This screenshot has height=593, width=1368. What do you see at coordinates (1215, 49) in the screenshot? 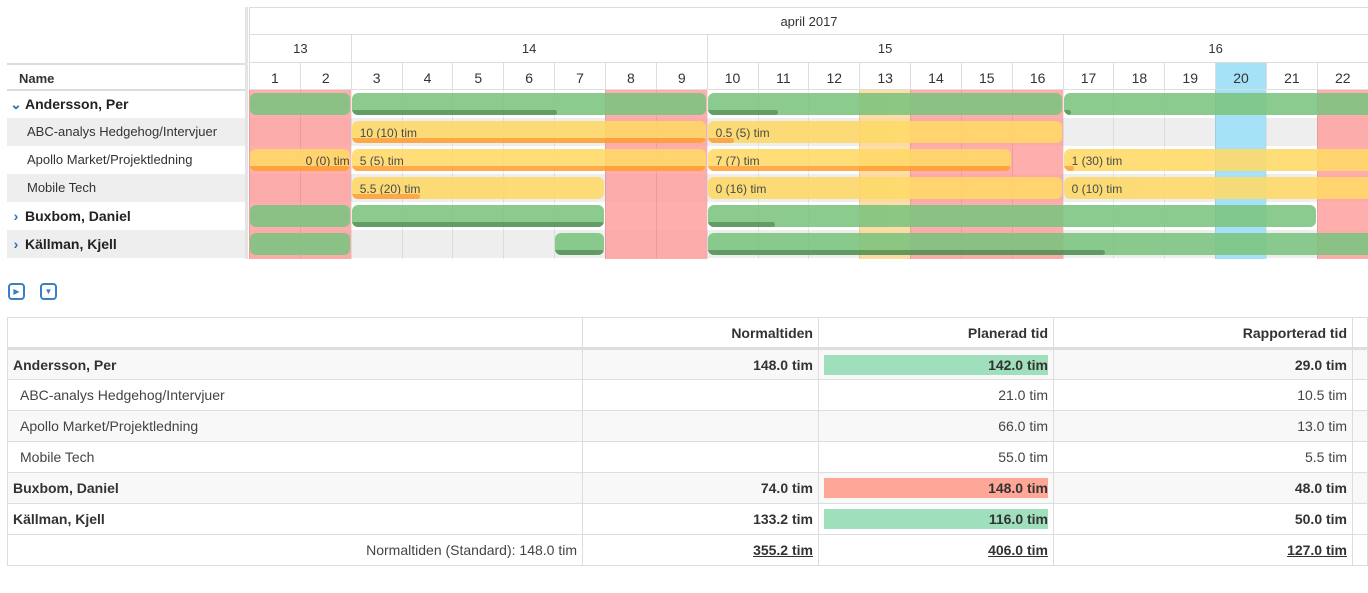
I see `week-header: 16` at bounding box center [1215, 49].